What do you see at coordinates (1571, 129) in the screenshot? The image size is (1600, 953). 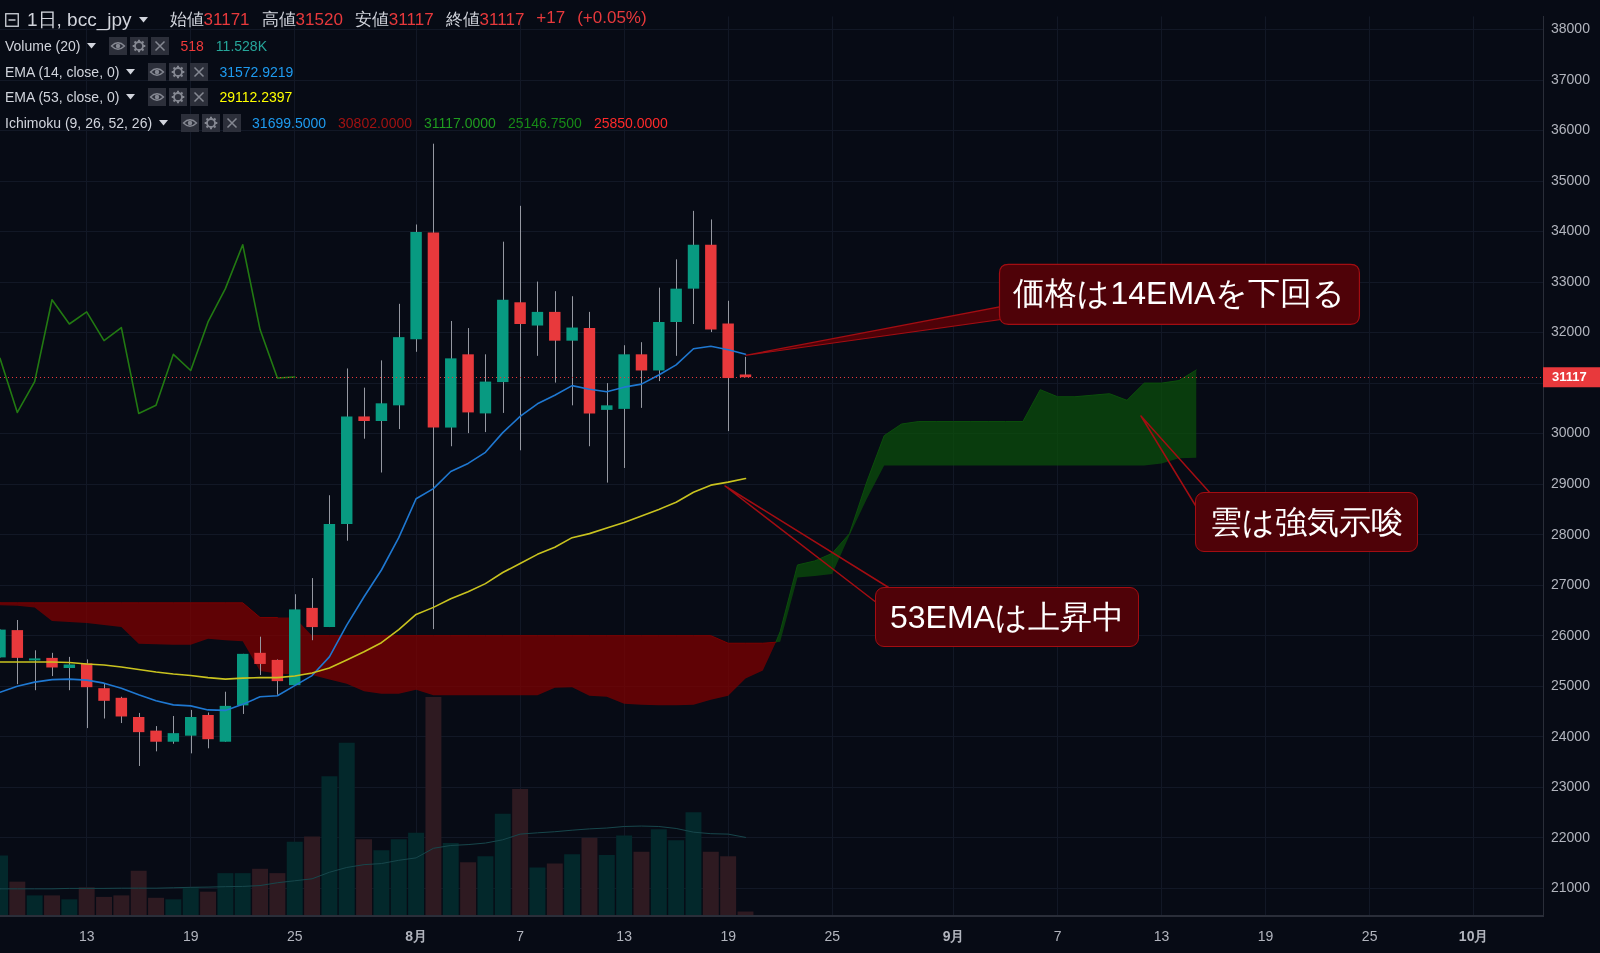 I see `y-tick-label: 36000` at bounding box center [1571, 129].